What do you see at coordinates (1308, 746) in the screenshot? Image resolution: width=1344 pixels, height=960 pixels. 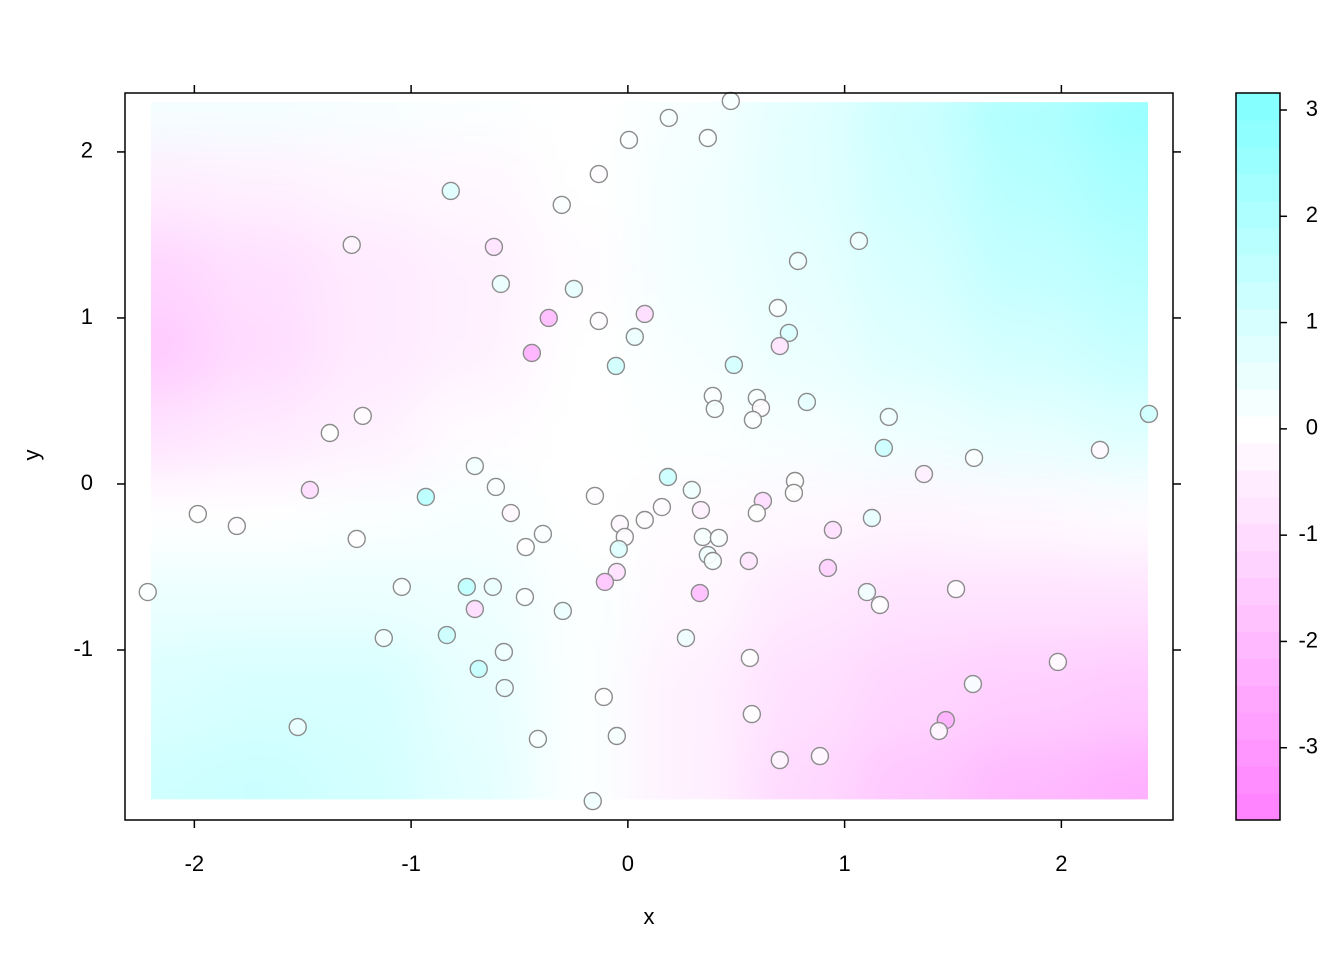 I see `colorbar-tick-label: -3` at bounding box center [1308, 746].